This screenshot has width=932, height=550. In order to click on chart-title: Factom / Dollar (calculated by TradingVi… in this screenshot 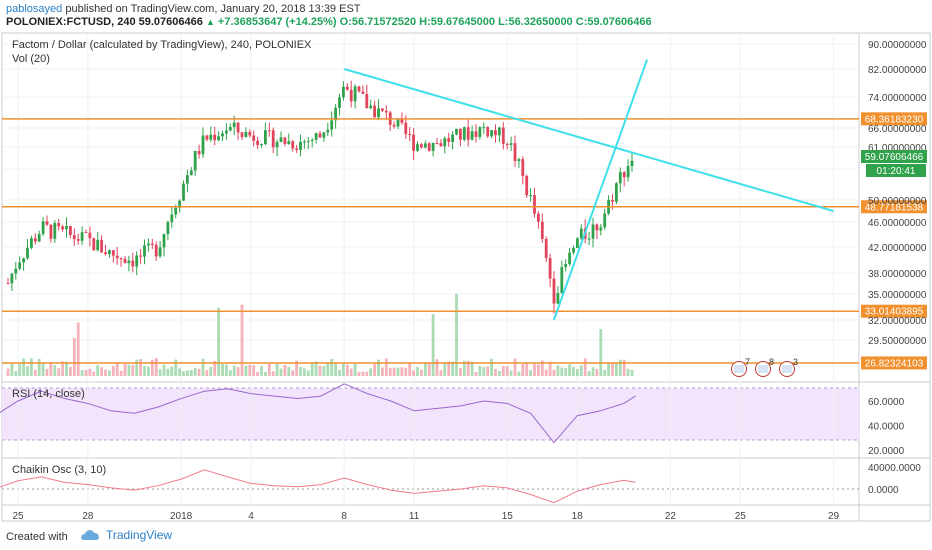, I will do `click(162, 45)`.